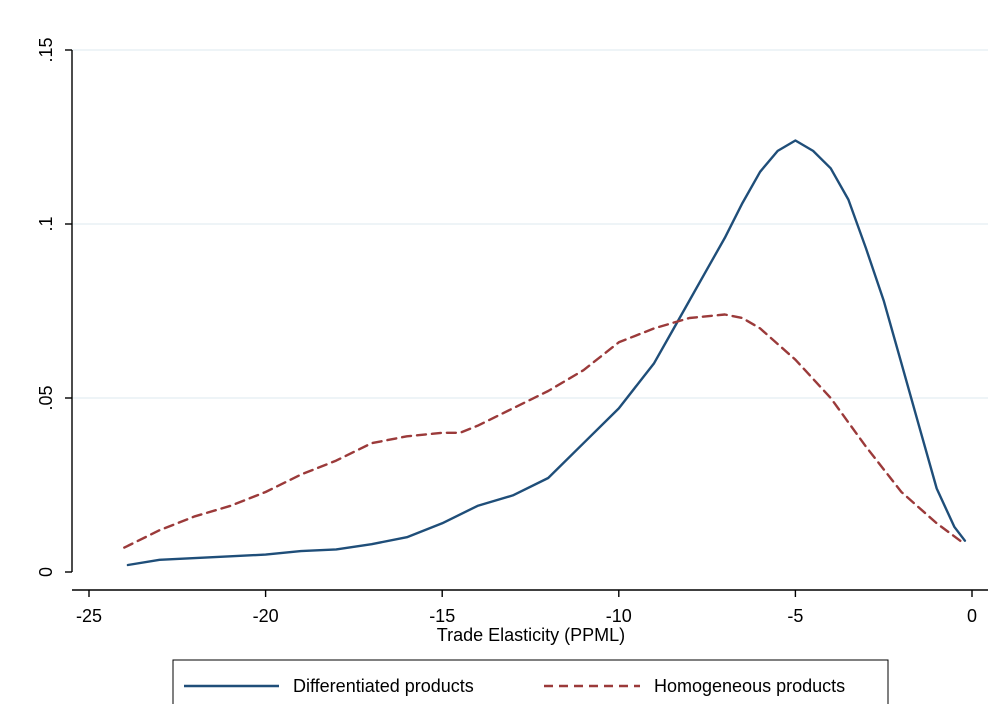 The height and width of the screenshot is (704, 1005). What do you see at coordinates (383, 686) in the screenshot?
I see `legend-label-differentiated: Differentiated products` at bounding box center [383, 686].